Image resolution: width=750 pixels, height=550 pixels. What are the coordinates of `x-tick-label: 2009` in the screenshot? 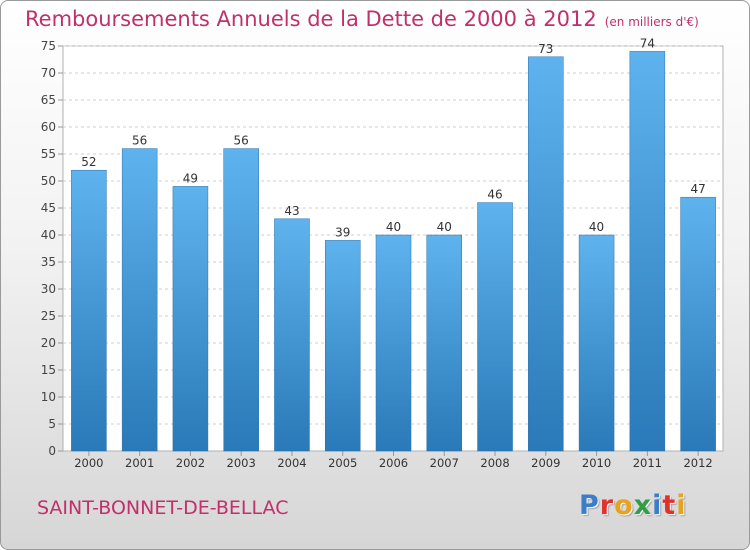 It's located at (545, 463).